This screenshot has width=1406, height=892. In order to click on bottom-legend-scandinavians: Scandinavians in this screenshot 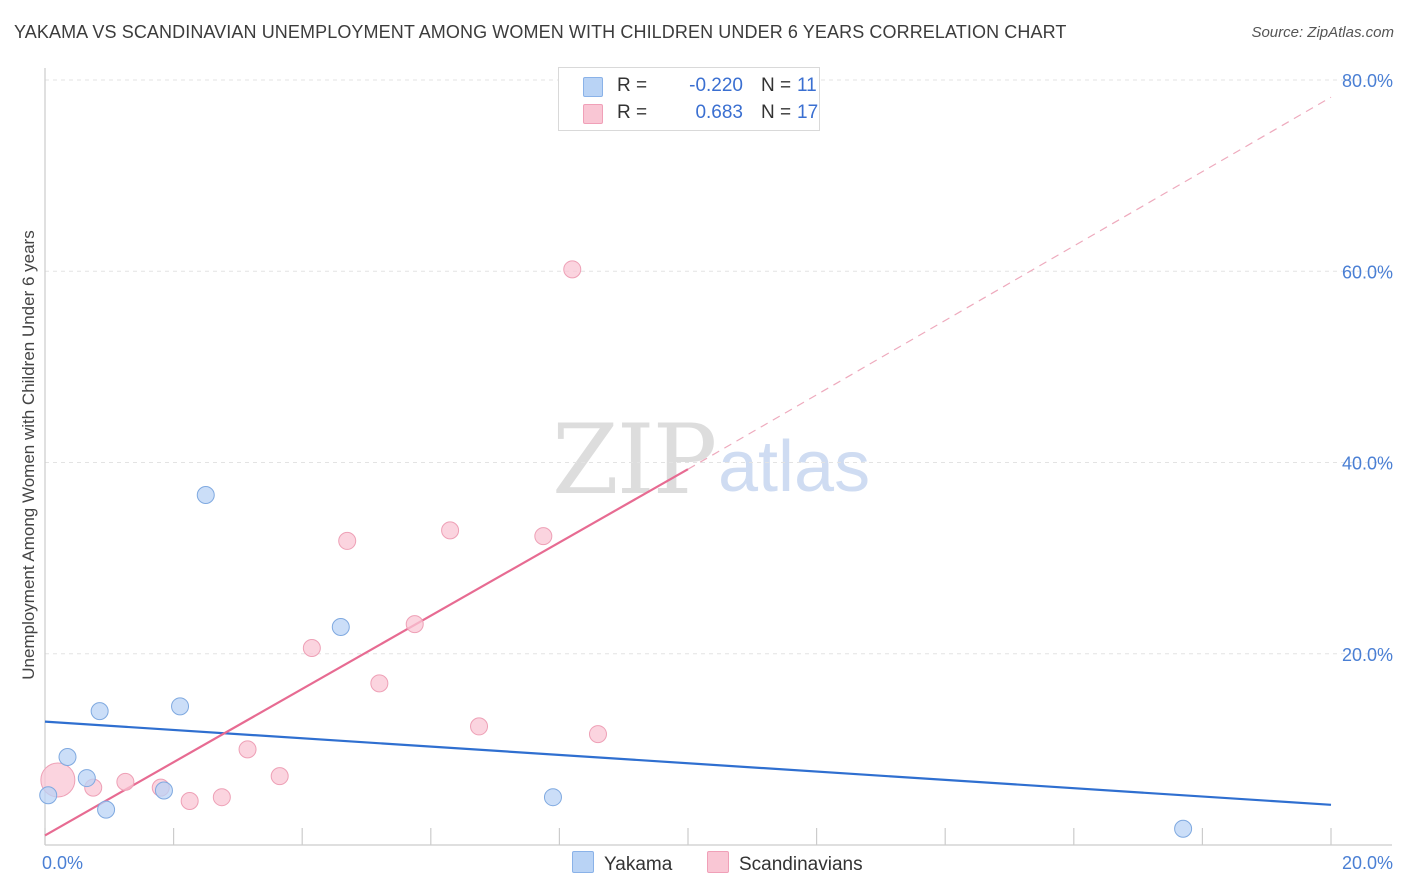, I will do `click(785, 863)`.